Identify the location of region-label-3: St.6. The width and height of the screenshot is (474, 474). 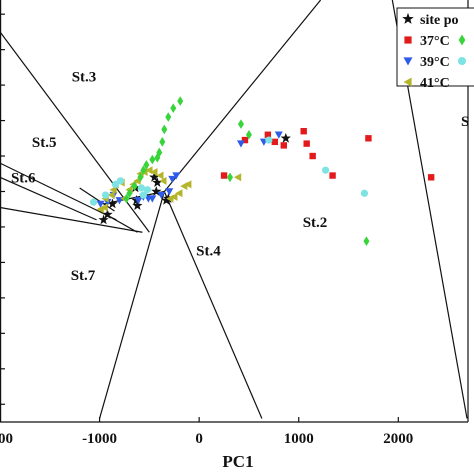
(23, 179).